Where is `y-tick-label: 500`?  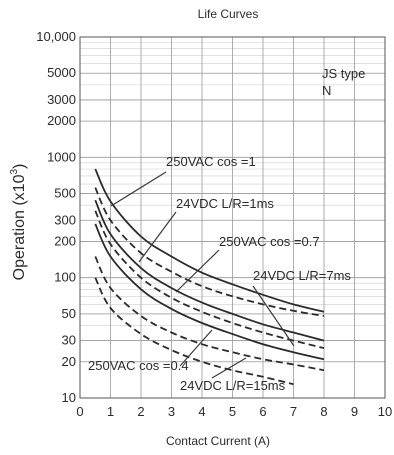
y-tick-label: 500 is located at coordinates (65, 193).